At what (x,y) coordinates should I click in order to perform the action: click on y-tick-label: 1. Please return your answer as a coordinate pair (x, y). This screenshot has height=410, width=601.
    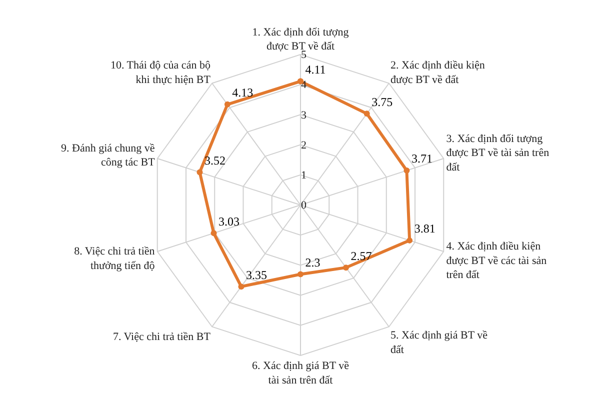
    Looking at the image, I should click on (303, 175).